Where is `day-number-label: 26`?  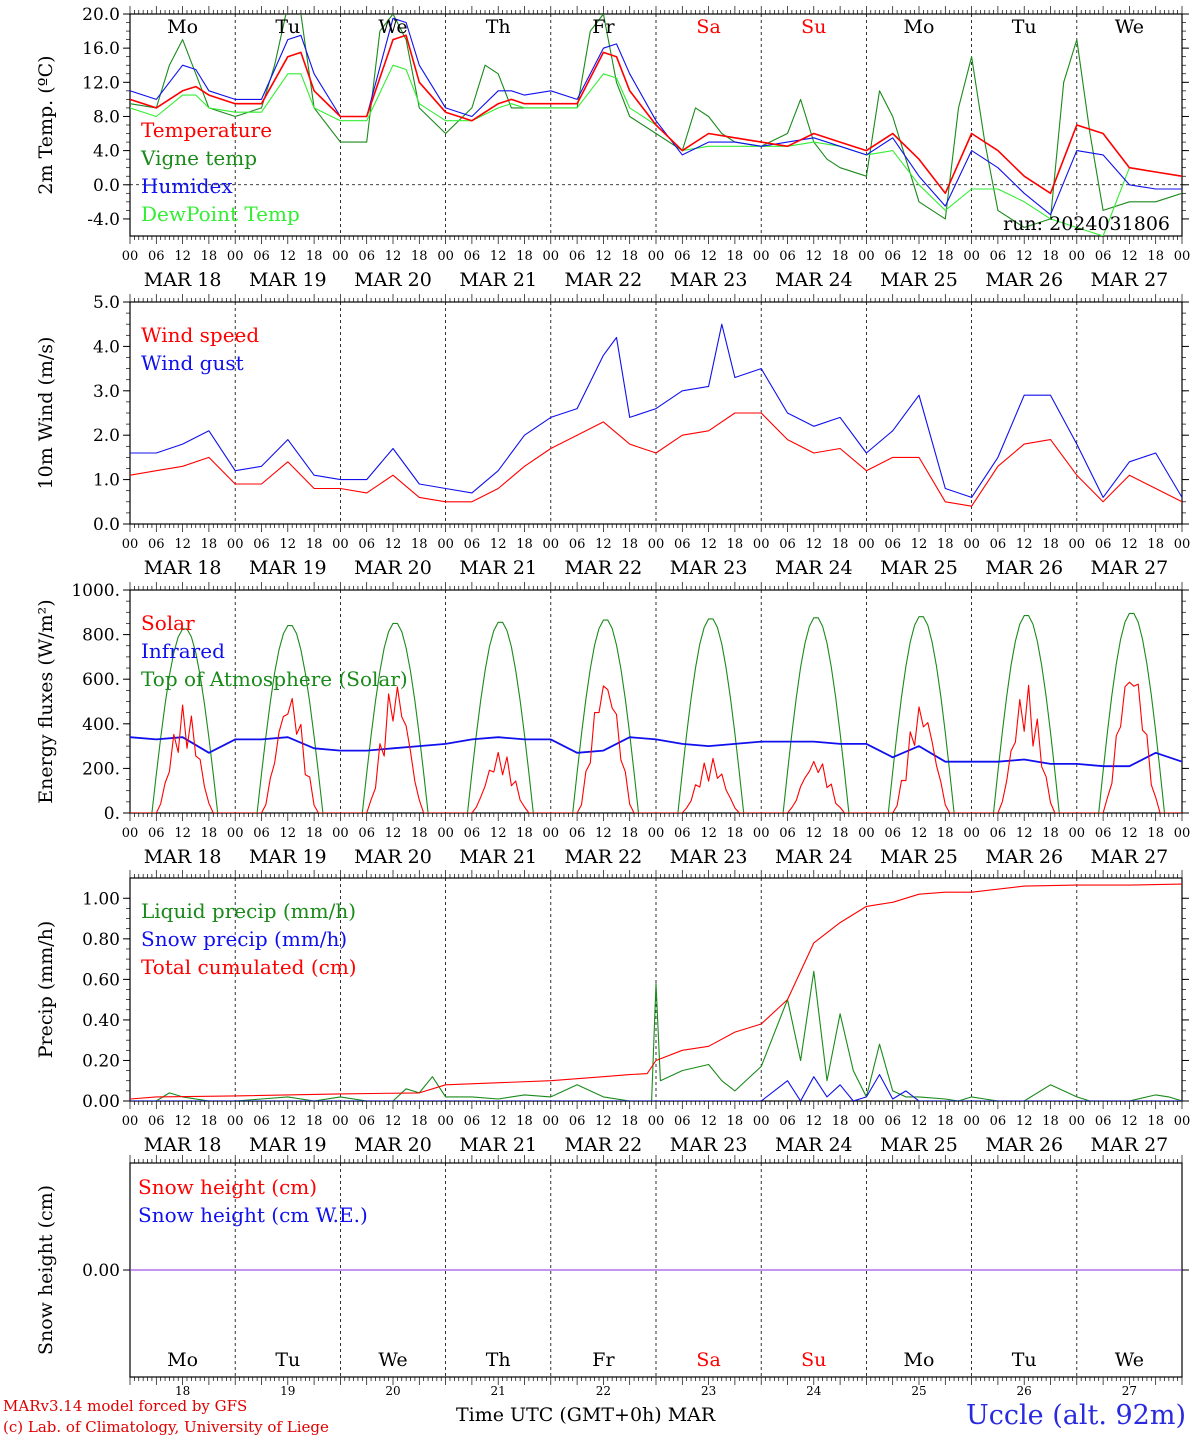
day-number-label: 26 is located at coordinates (1024, 1391).